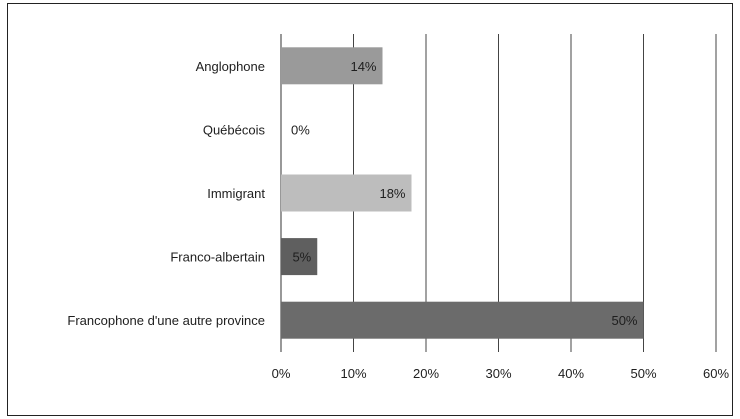 This screenshot has width=740, height=419. I want to click on category-label: Immigrant, so click(236, 193).